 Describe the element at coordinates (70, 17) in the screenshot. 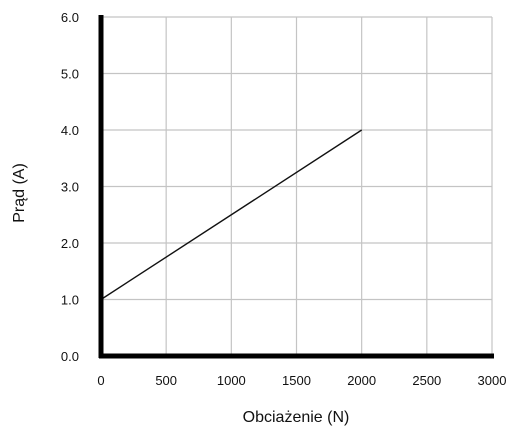

I see `y-tick-label: 6.0` at that location.